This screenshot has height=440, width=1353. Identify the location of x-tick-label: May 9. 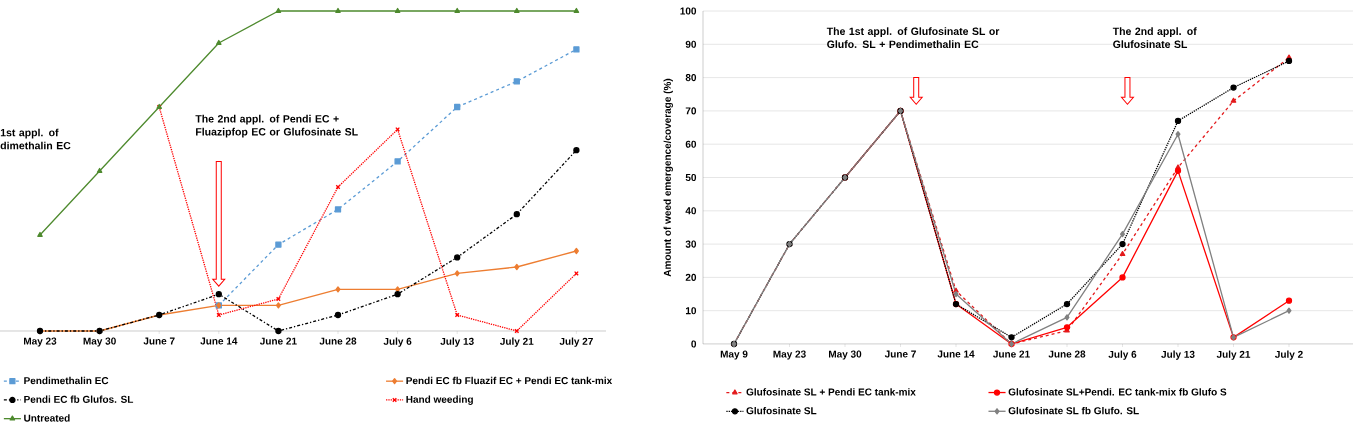
(734, 355).